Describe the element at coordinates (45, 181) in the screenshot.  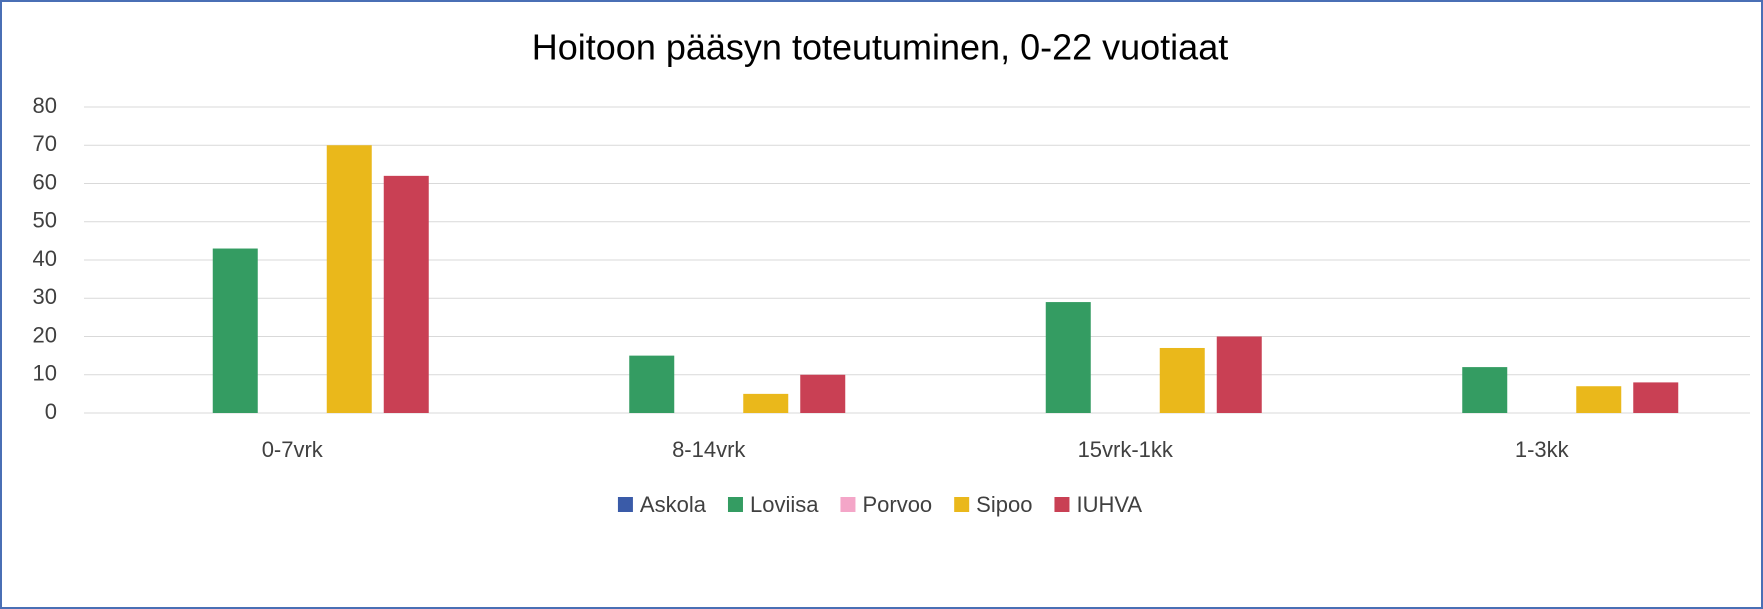
I see `y-tick-label: 60` at that location.